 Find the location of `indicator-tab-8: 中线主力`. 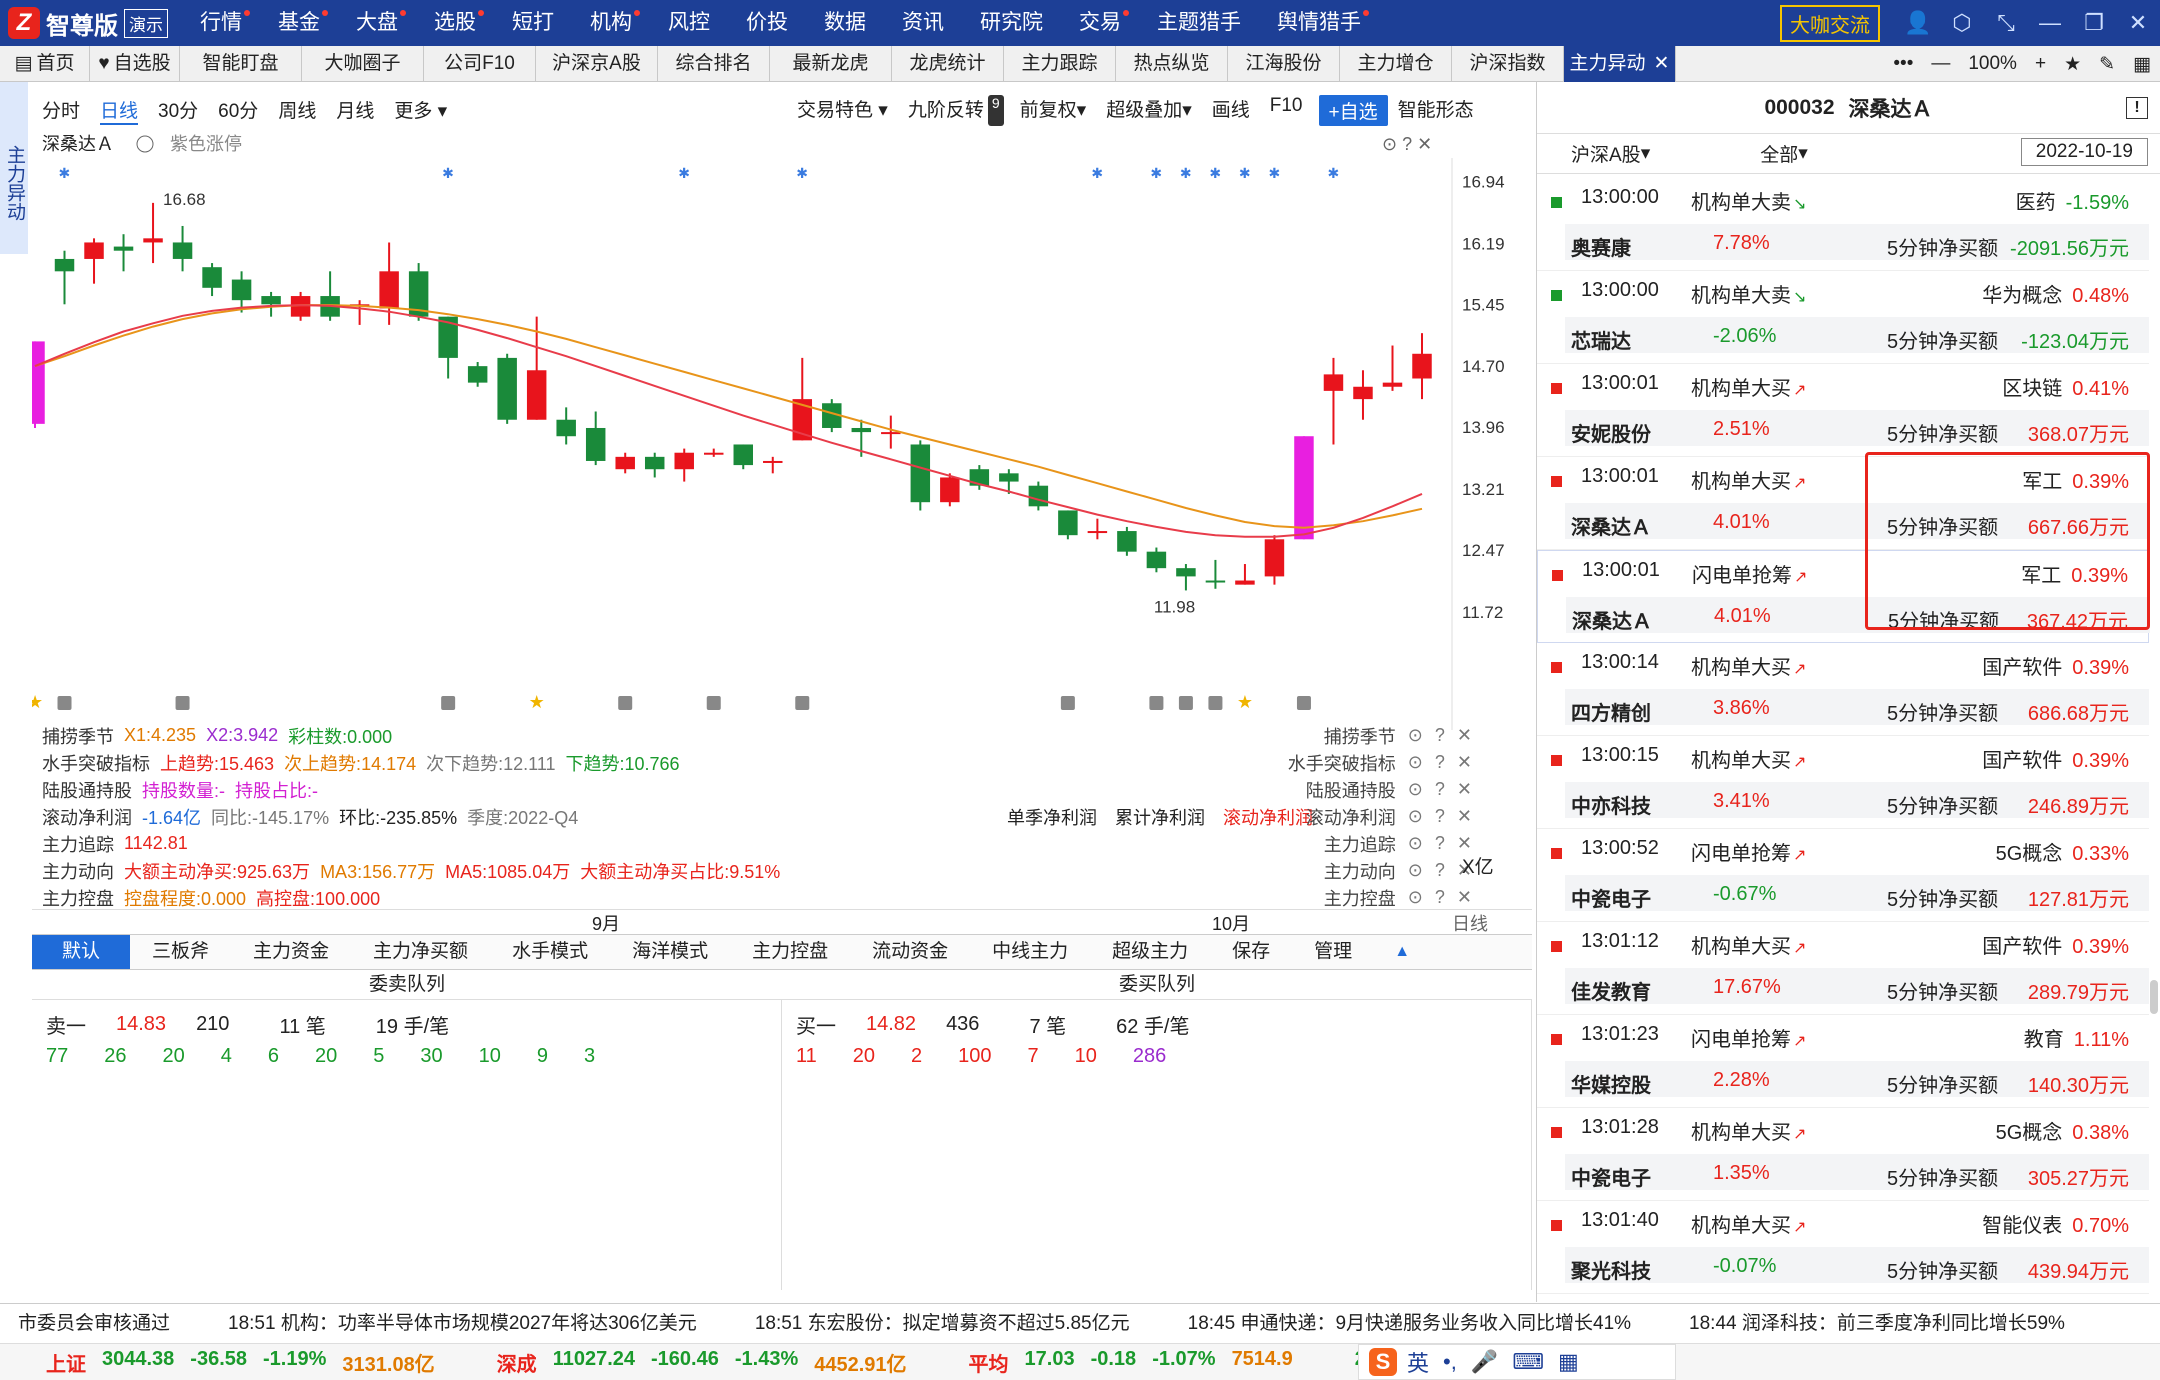

indicator-tab-8: 中线主力 is located at coordinates (1030, 951).